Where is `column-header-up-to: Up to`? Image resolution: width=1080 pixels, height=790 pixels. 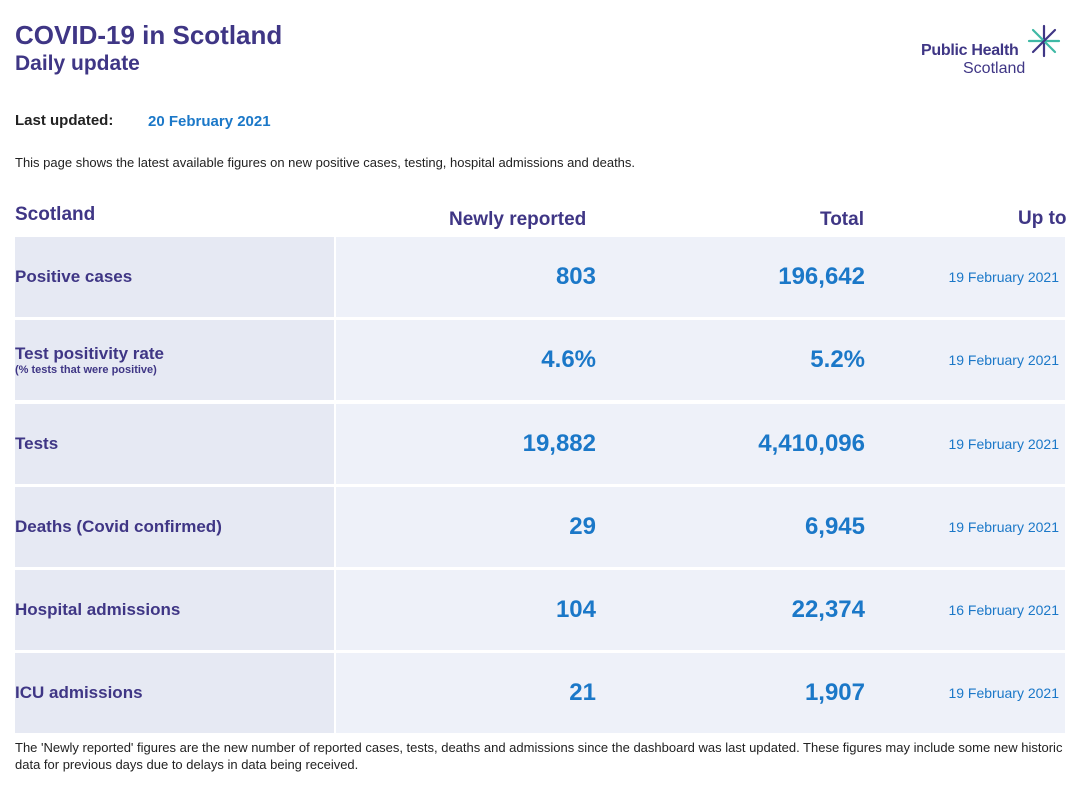 column-header-up-to: Up to is located at coordinates (1042, 218).